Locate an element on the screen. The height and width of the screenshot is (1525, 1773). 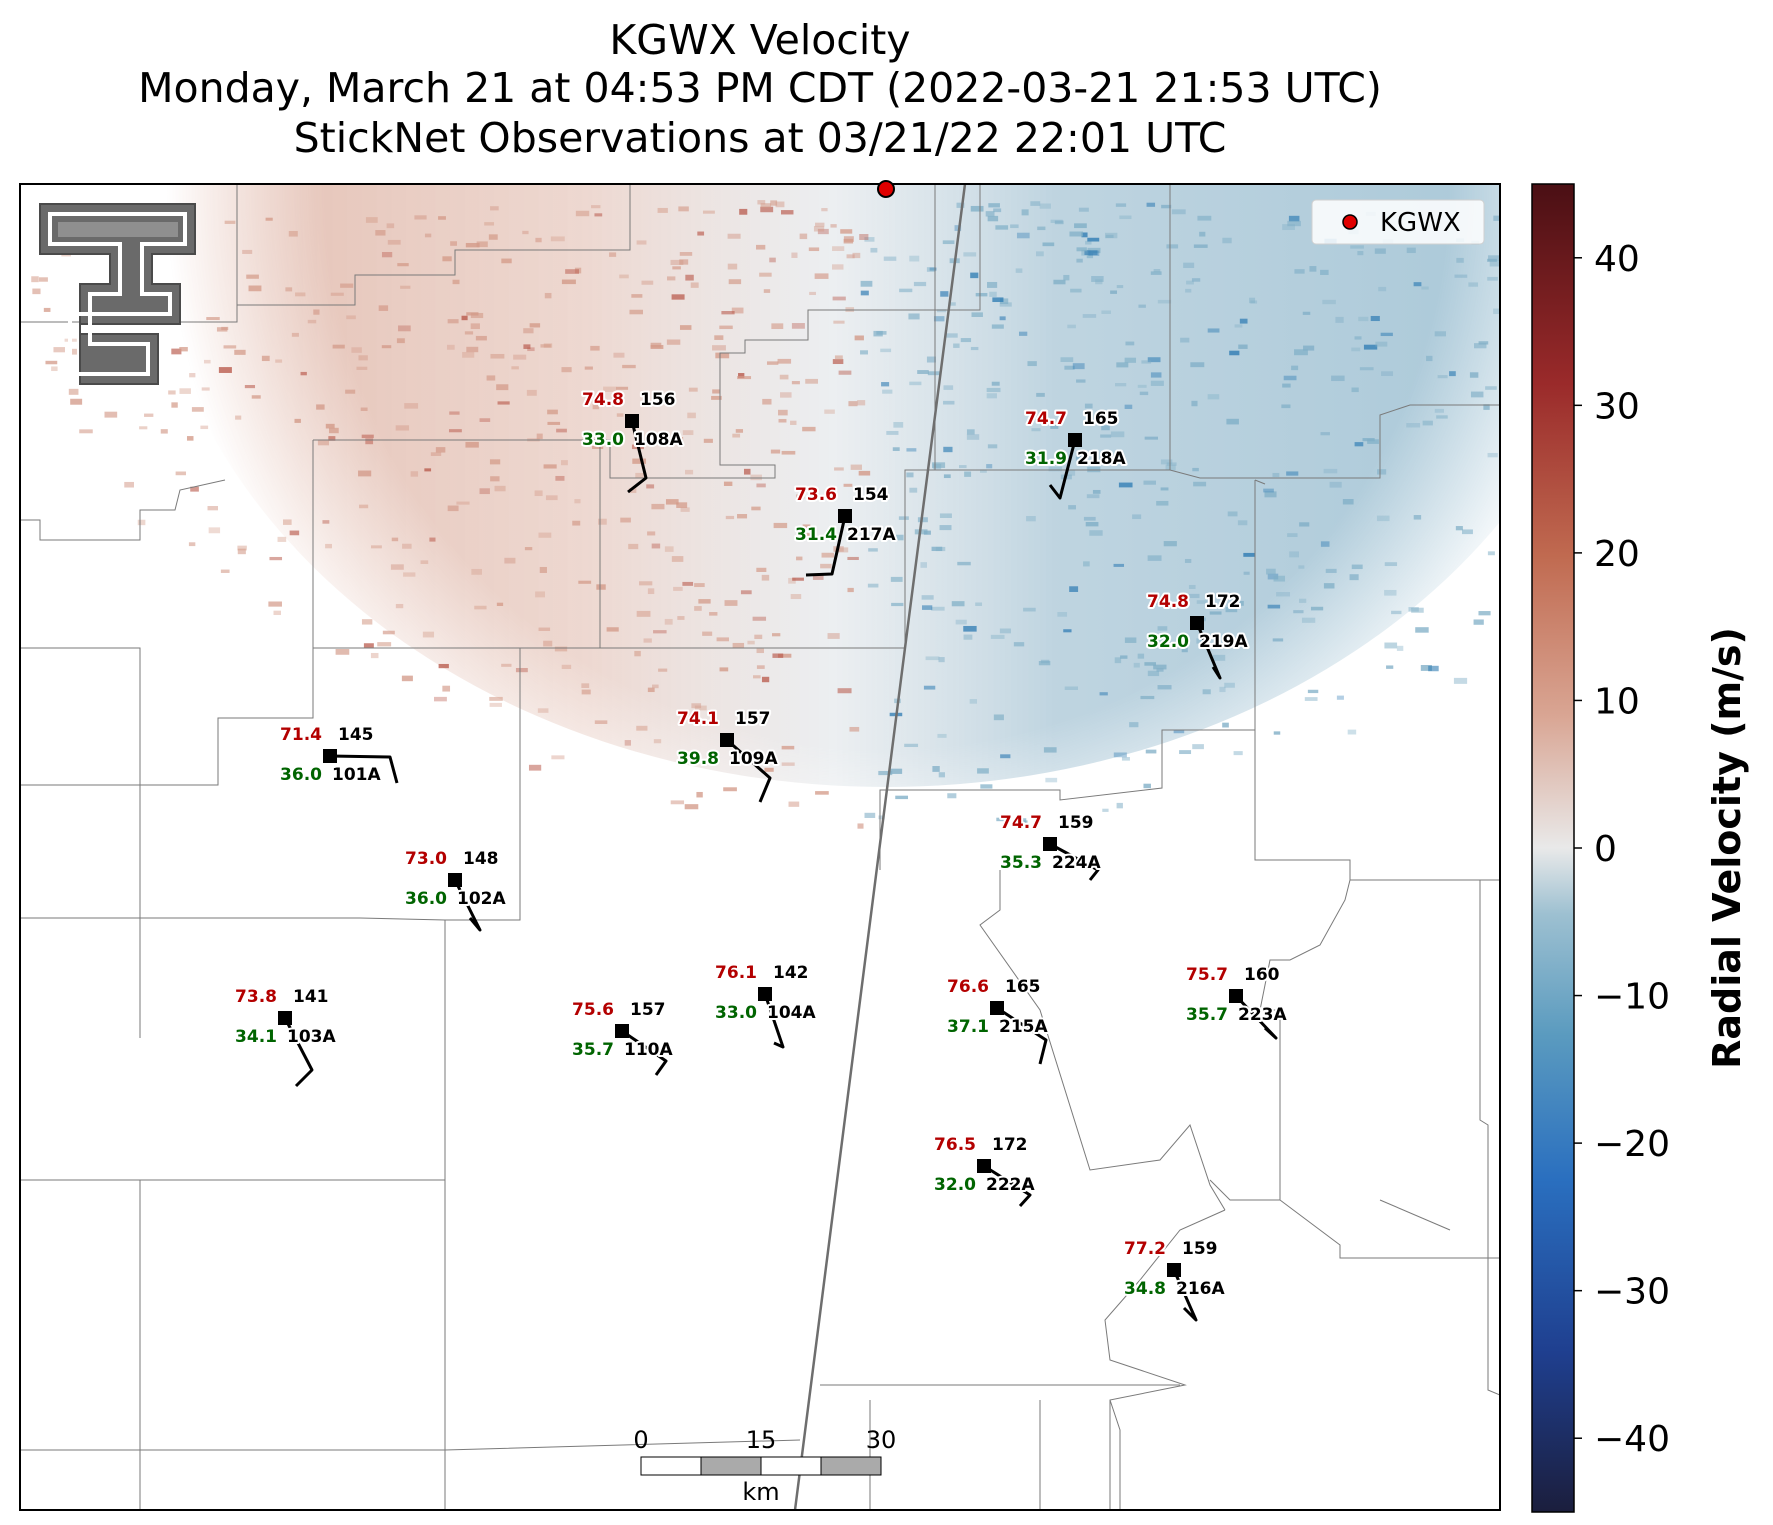
station-marker is located at coordinates (1174, 1270).